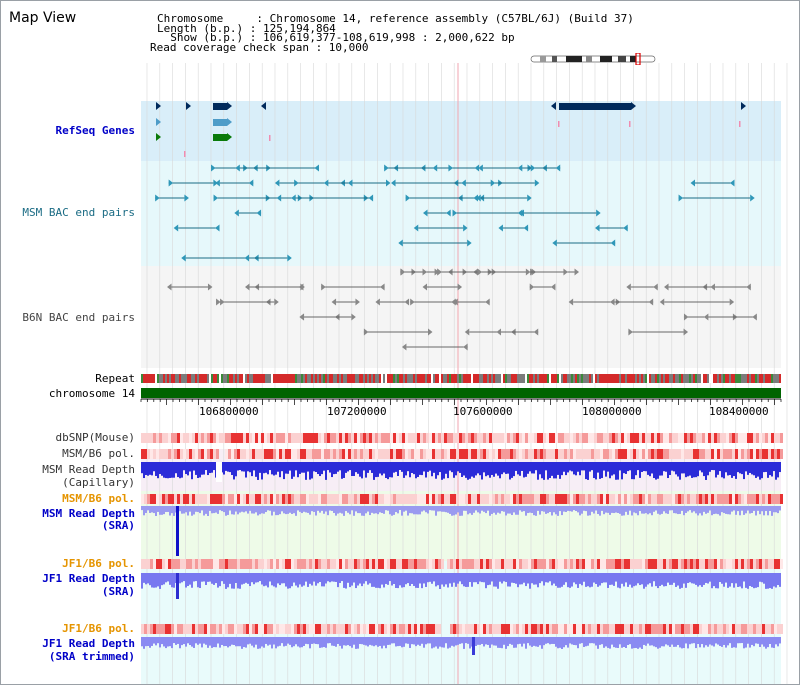 This screenshot has height=685, width=800. What do you see at coordinates (88, 513) in the screenshot?
I see `track-label-msm-read-depth-sra: MSM Read Depth` at bounding box center [88, 513].